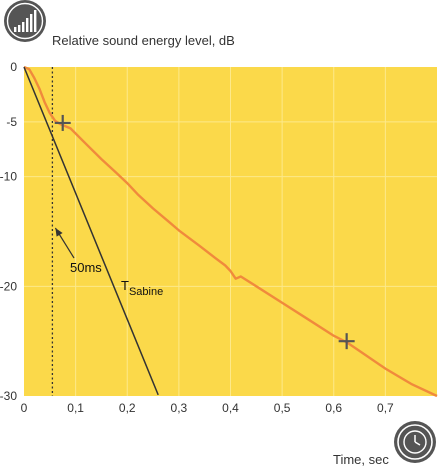  I want to click on x-tick-label: 0,3, so click(179, 408).